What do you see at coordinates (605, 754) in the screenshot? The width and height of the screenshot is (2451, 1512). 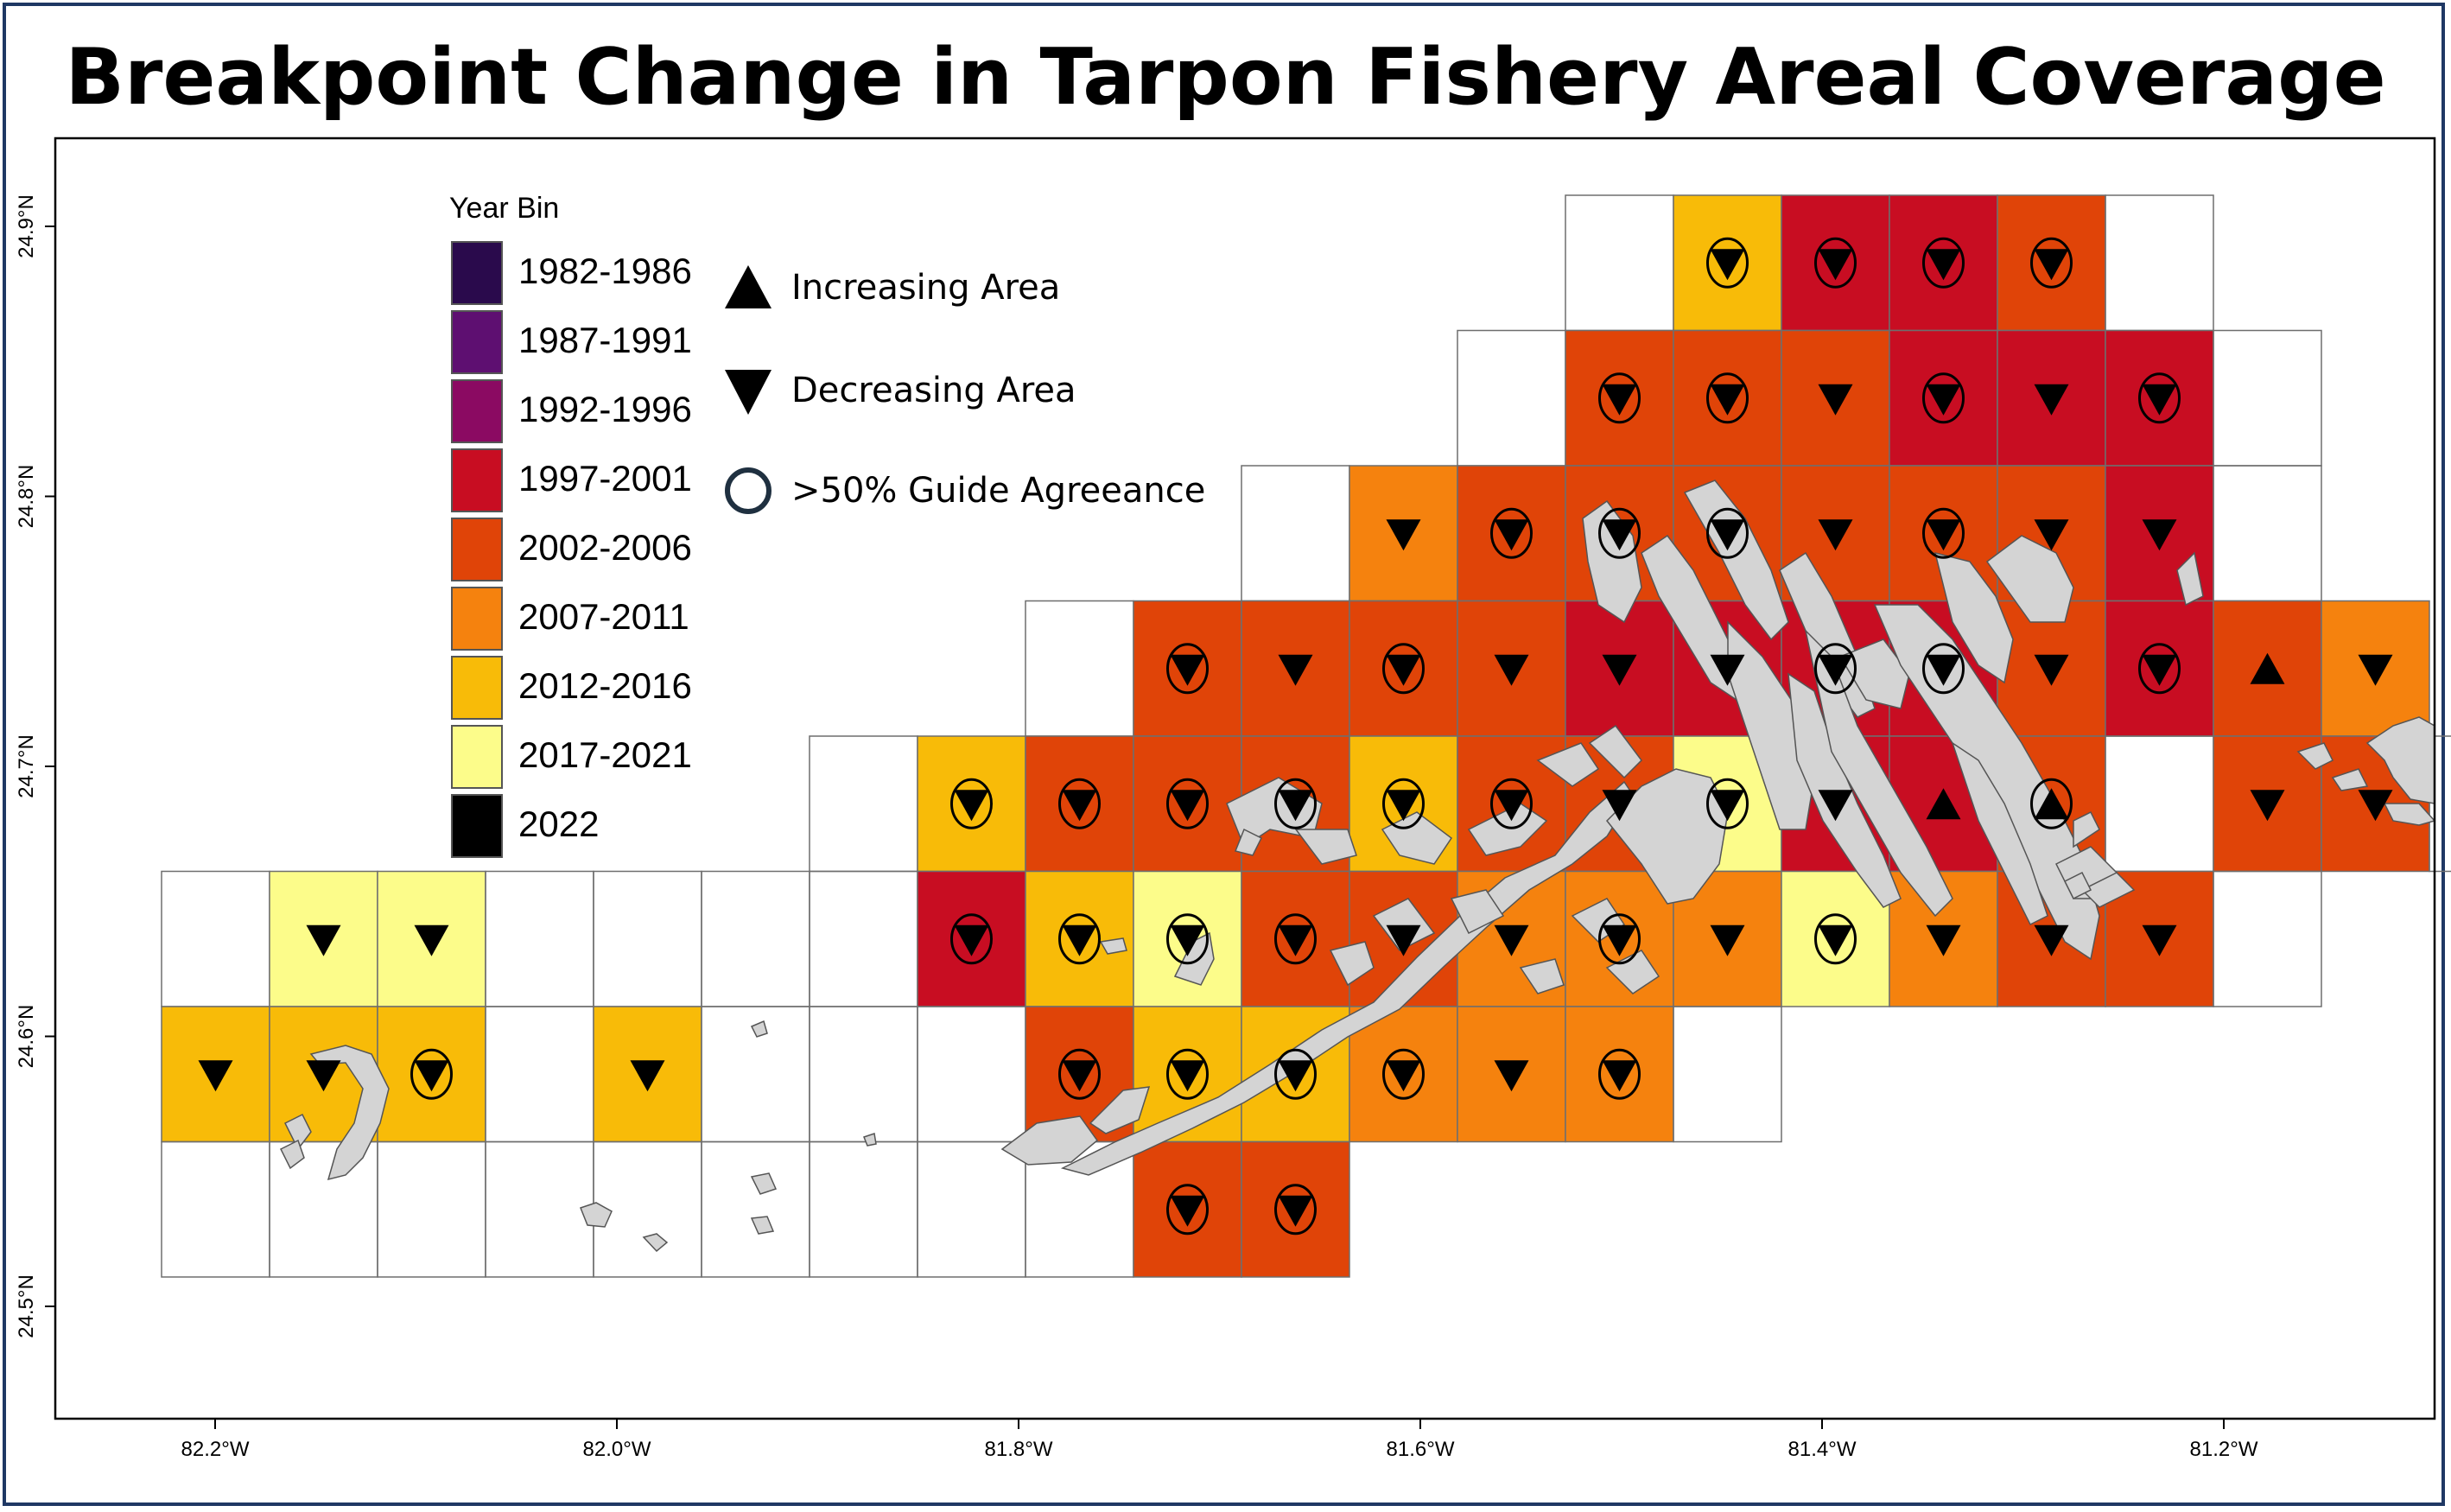 I see `legend-bin-label: 2017-2021` at bounding box center [605, 754].